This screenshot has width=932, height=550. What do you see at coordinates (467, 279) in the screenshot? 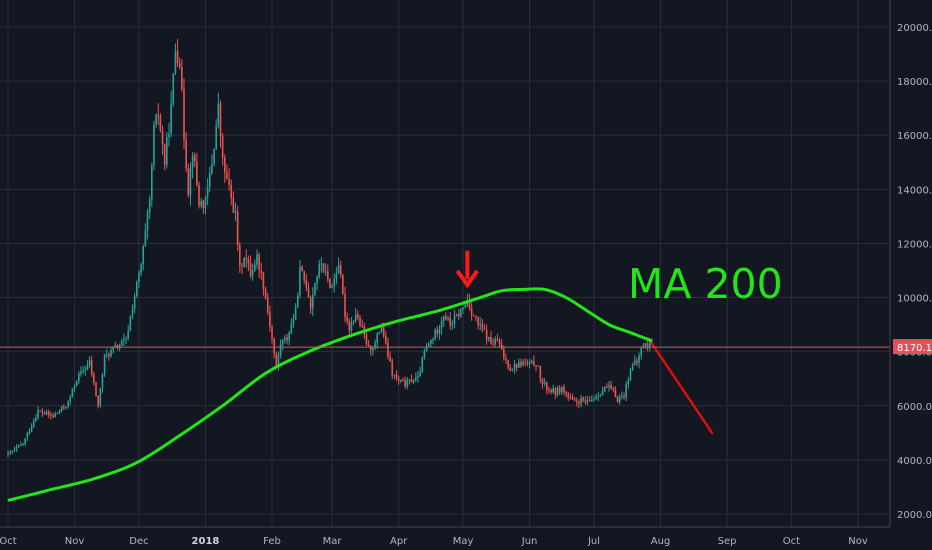
I see `arrow-head` at bounding box center [467, 279].